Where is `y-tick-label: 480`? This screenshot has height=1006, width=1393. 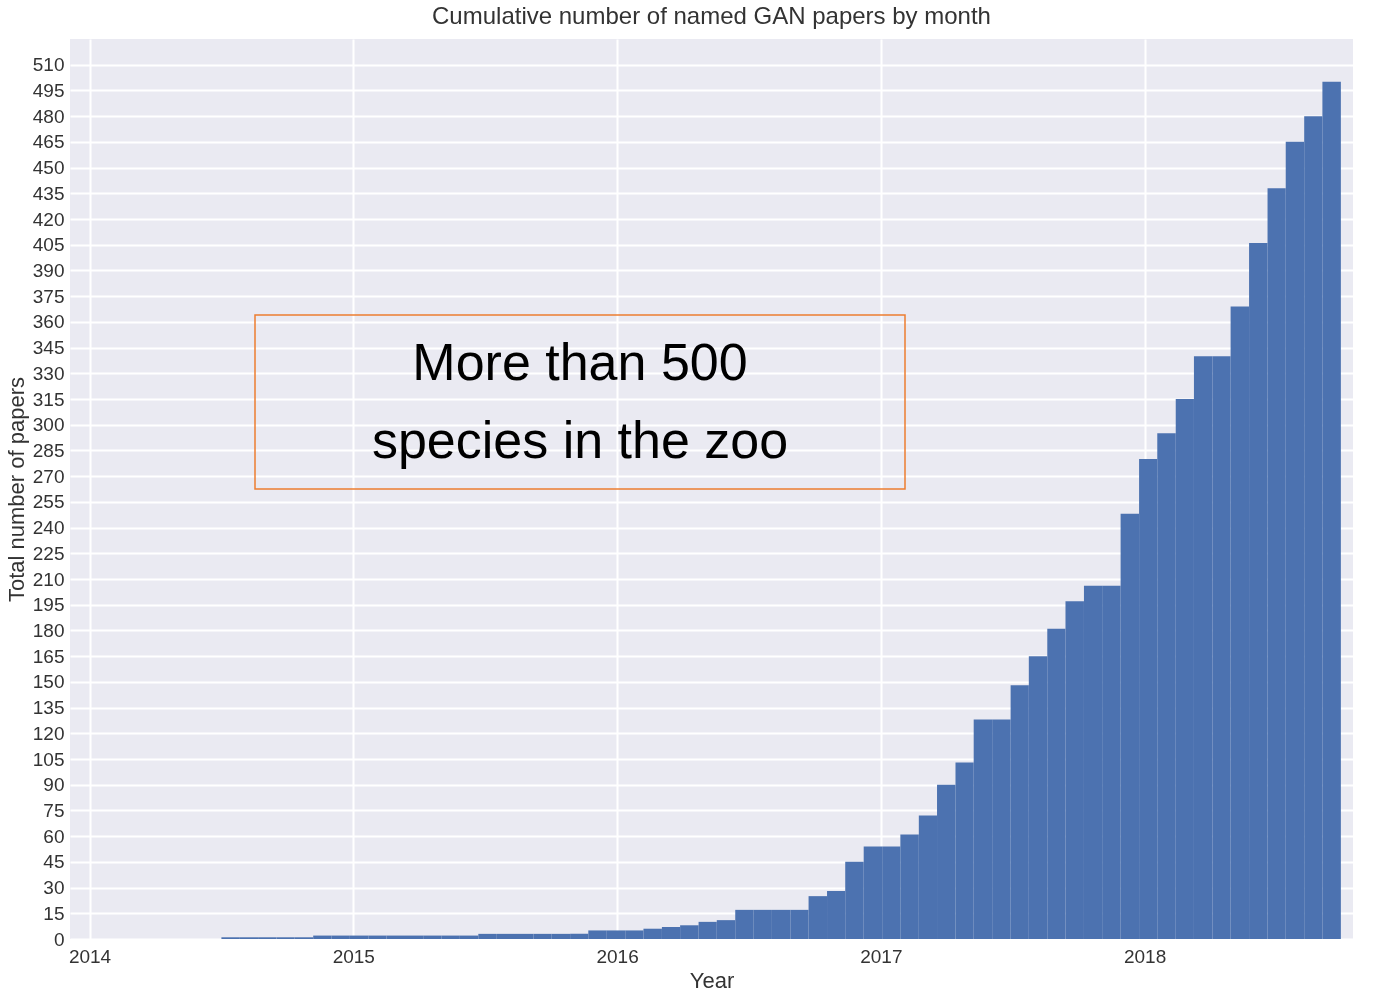
y-tick-label: 480 is located at coordinates (48, 116).